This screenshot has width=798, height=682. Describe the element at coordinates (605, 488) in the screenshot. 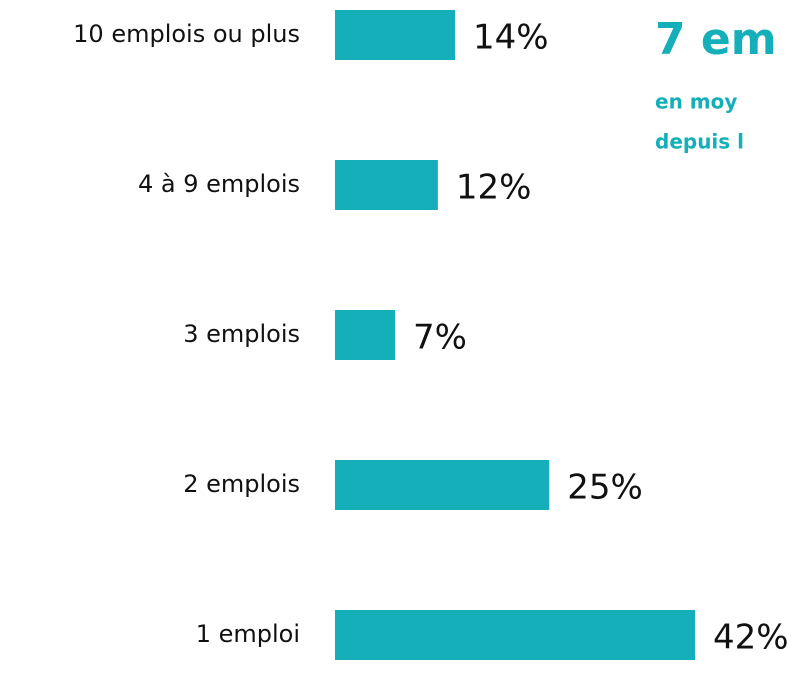

I see `value-label: 25%` at that location.